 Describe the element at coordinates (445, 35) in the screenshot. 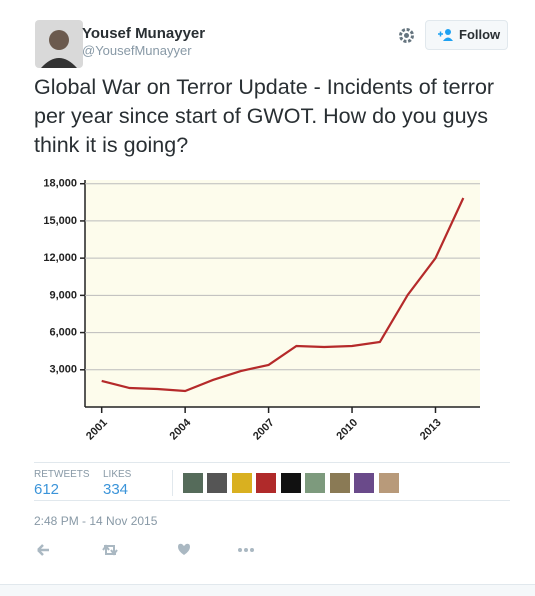

I see `follow-icon` at that location.